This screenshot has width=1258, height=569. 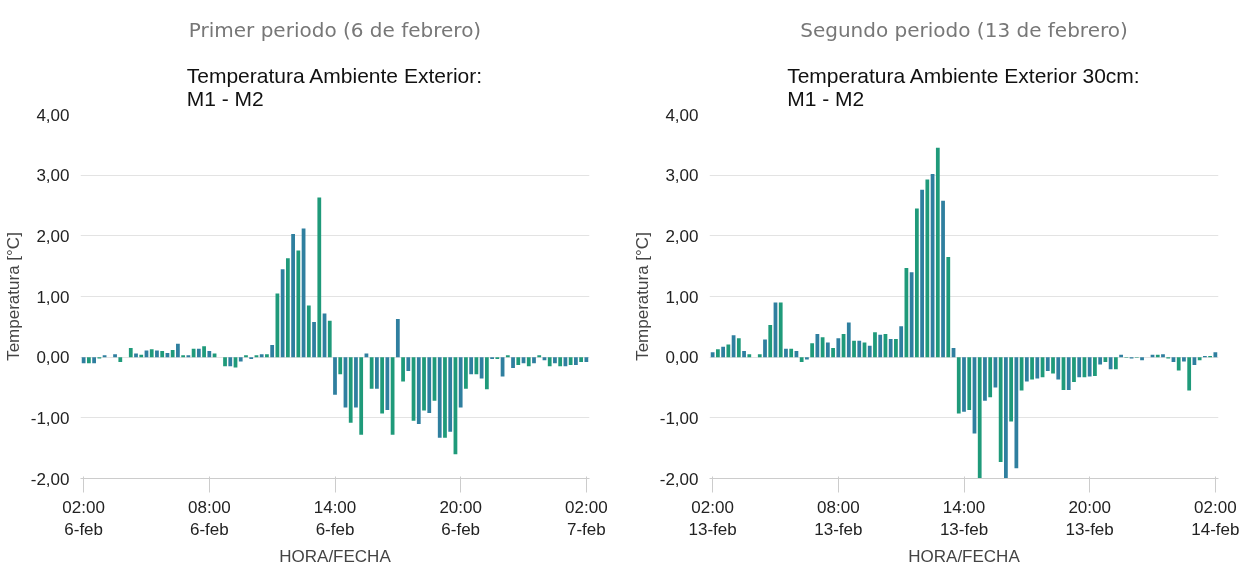 I want to click on y-tick-label: 3,00, so click(x=53, y=176).